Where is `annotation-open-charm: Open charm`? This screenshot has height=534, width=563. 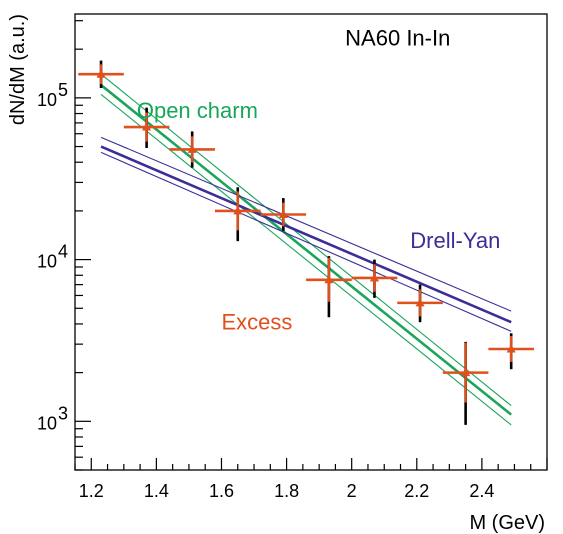
annotation-open-charm: Open charm is located at coordinates (197, 110).